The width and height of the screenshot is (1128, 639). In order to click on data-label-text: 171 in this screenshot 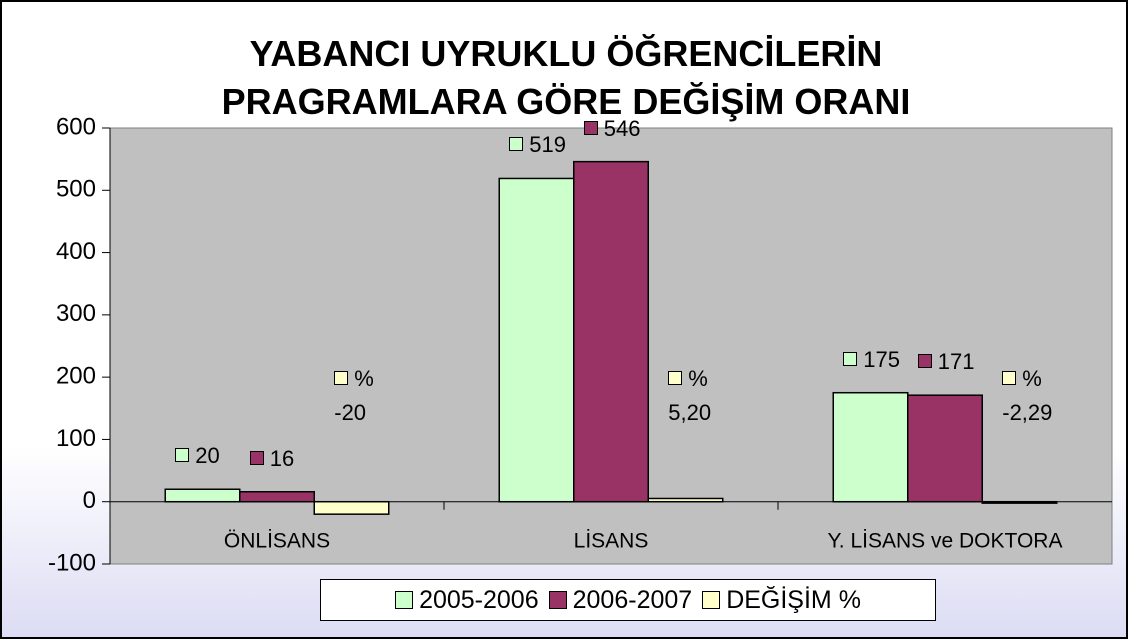, I will do `click(956, 362)`.